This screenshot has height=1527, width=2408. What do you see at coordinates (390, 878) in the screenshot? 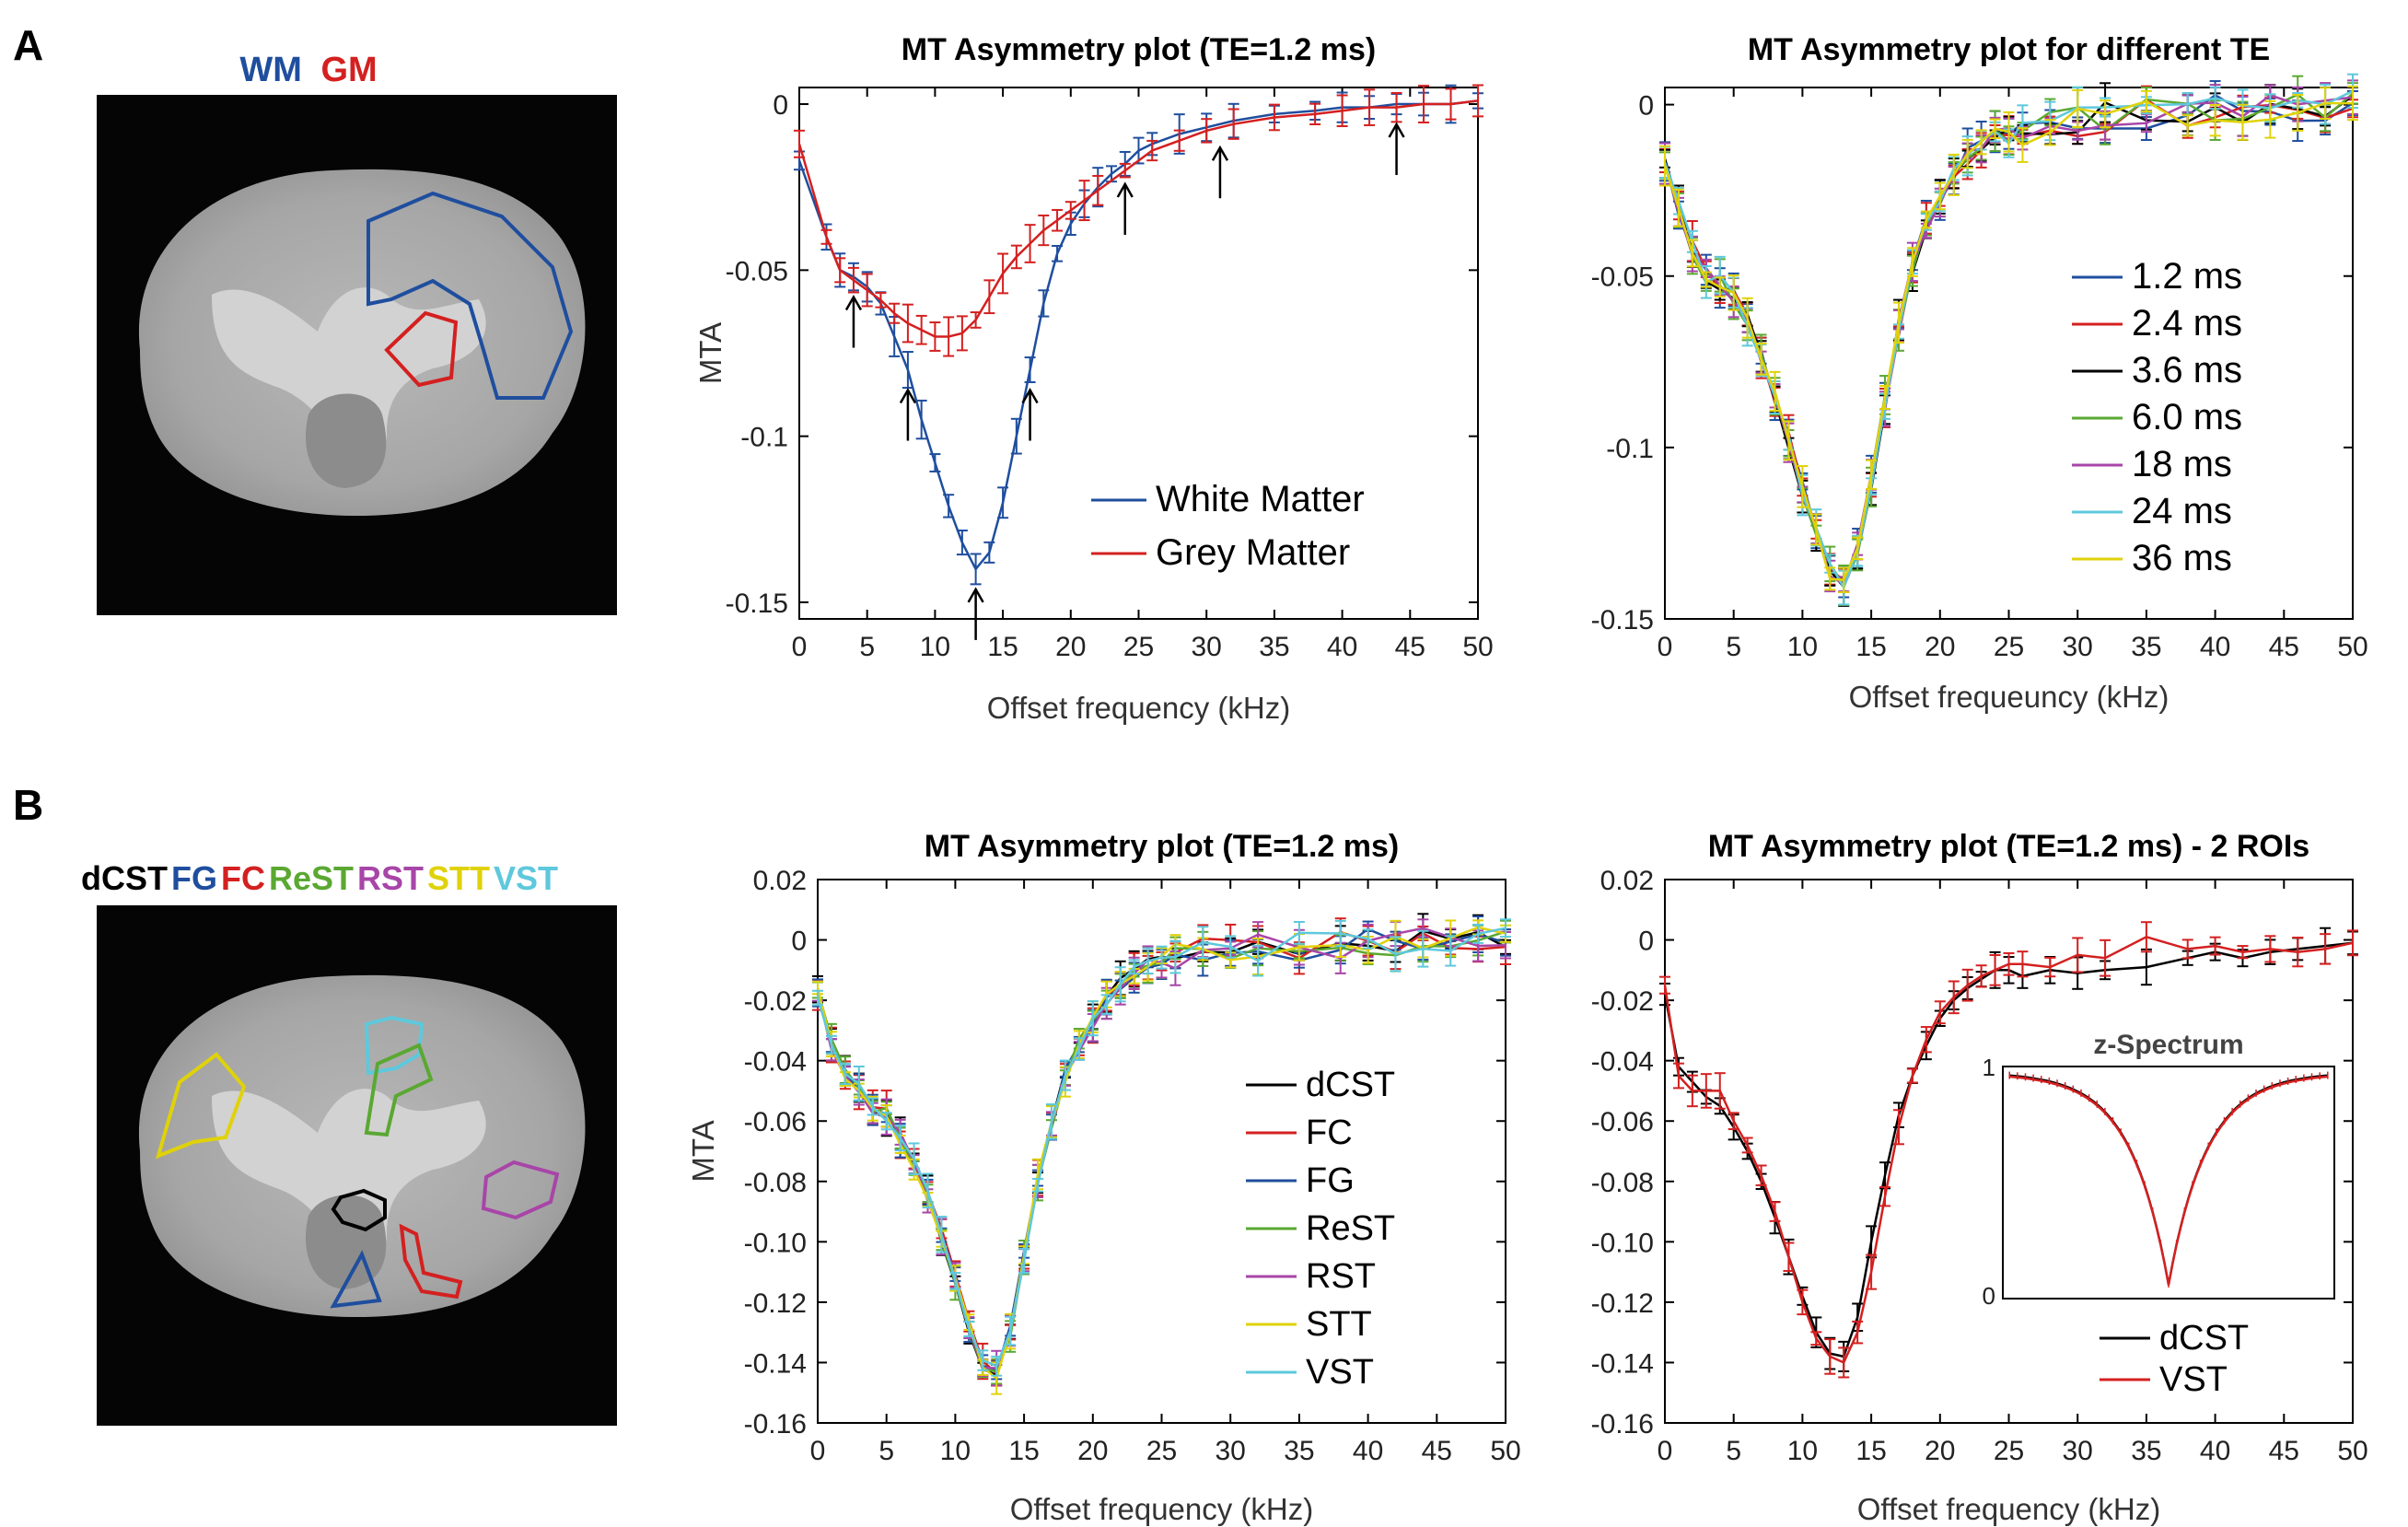
I see `roi-label-rst: RST` at bounding box center [390, 878].